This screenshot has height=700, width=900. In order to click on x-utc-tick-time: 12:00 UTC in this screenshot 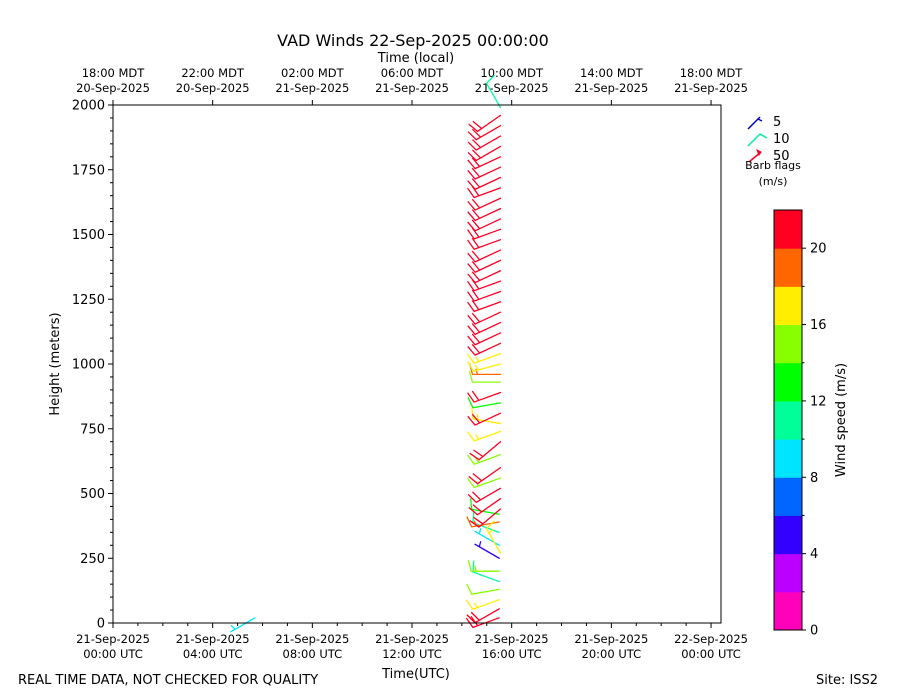, I will do `click(412, 654)`.